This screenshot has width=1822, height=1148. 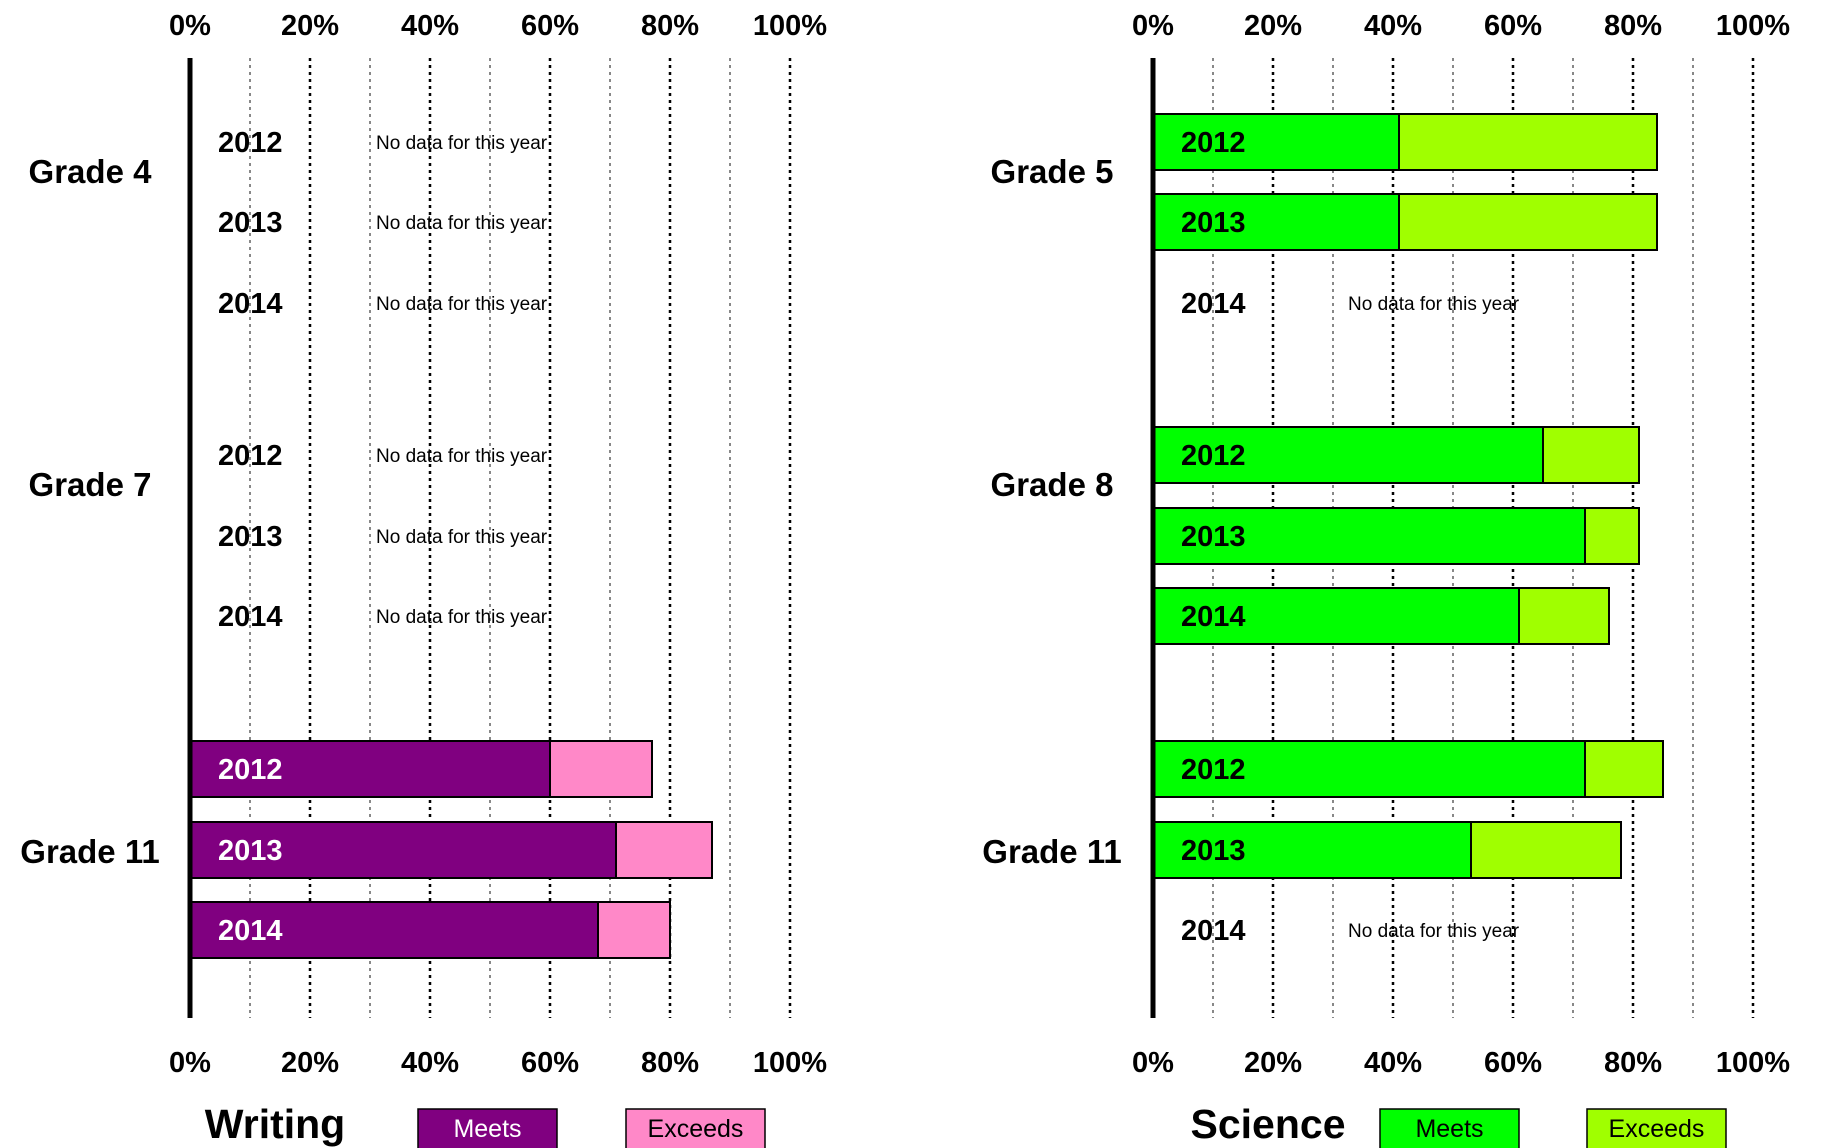 What do you see at coordinates (1052, 484) in the screenshot?
I see `grade-label: Grade 8` at bounding box center [1052, 484].